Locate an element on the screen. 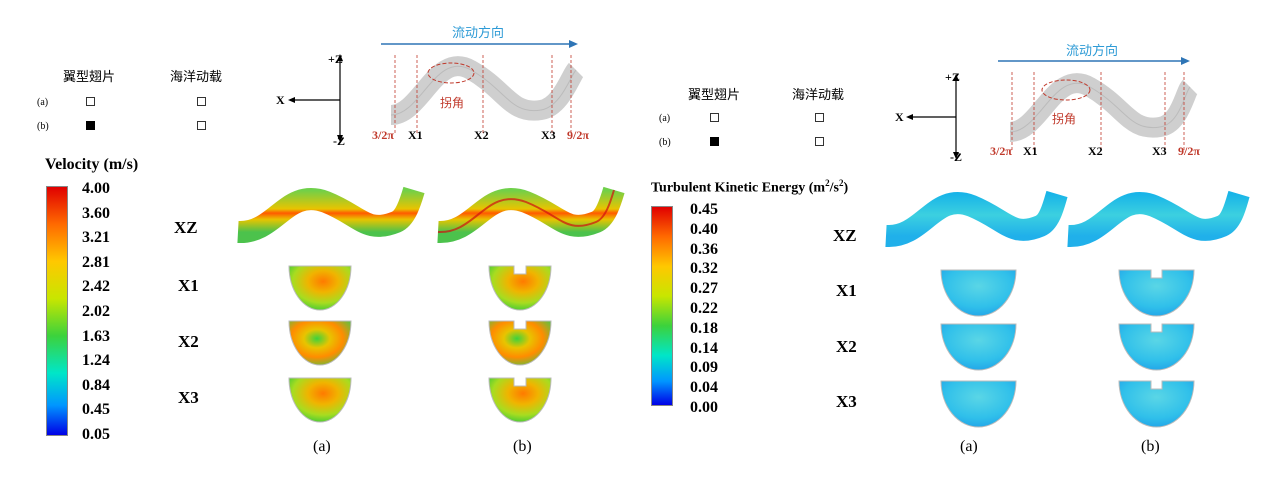 The height and width of the screenshot is (480, 1267). velocity-tick-4: 2.42 is located at coordinates (96, 287).